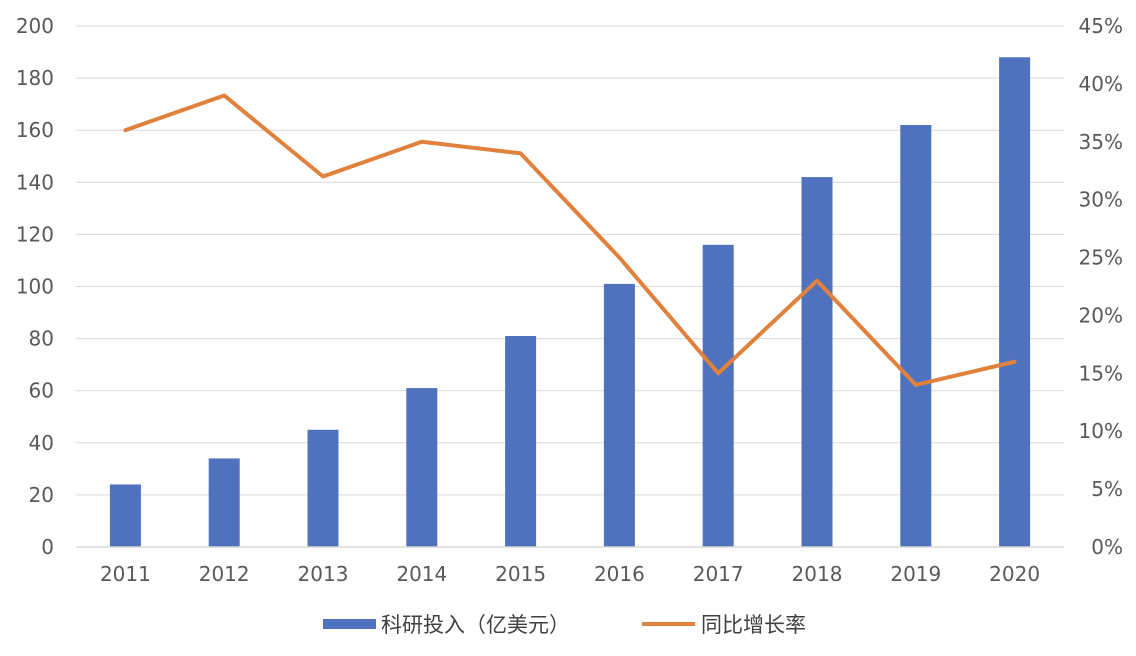 Image resolution: width=1136 pixels, height=656 pixels. What do you see at coordinates (916, 336) in the screenshot?
I see `bar-2019` at bounding box center [916, 336].